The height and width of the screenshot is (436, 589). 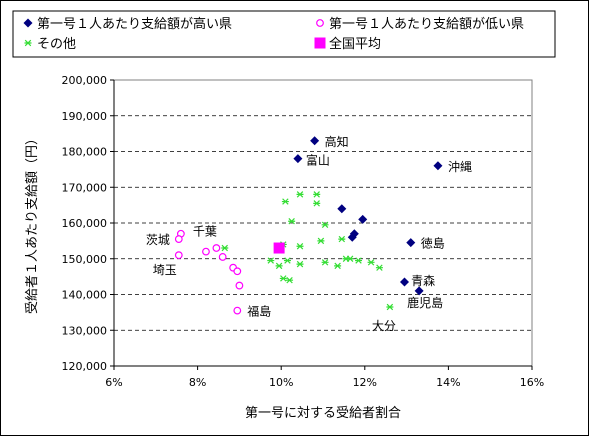 What do you see at coordinates (56, 44) in the screenshot?
I see `legend-label: その他` at bounding box center [56, 44].